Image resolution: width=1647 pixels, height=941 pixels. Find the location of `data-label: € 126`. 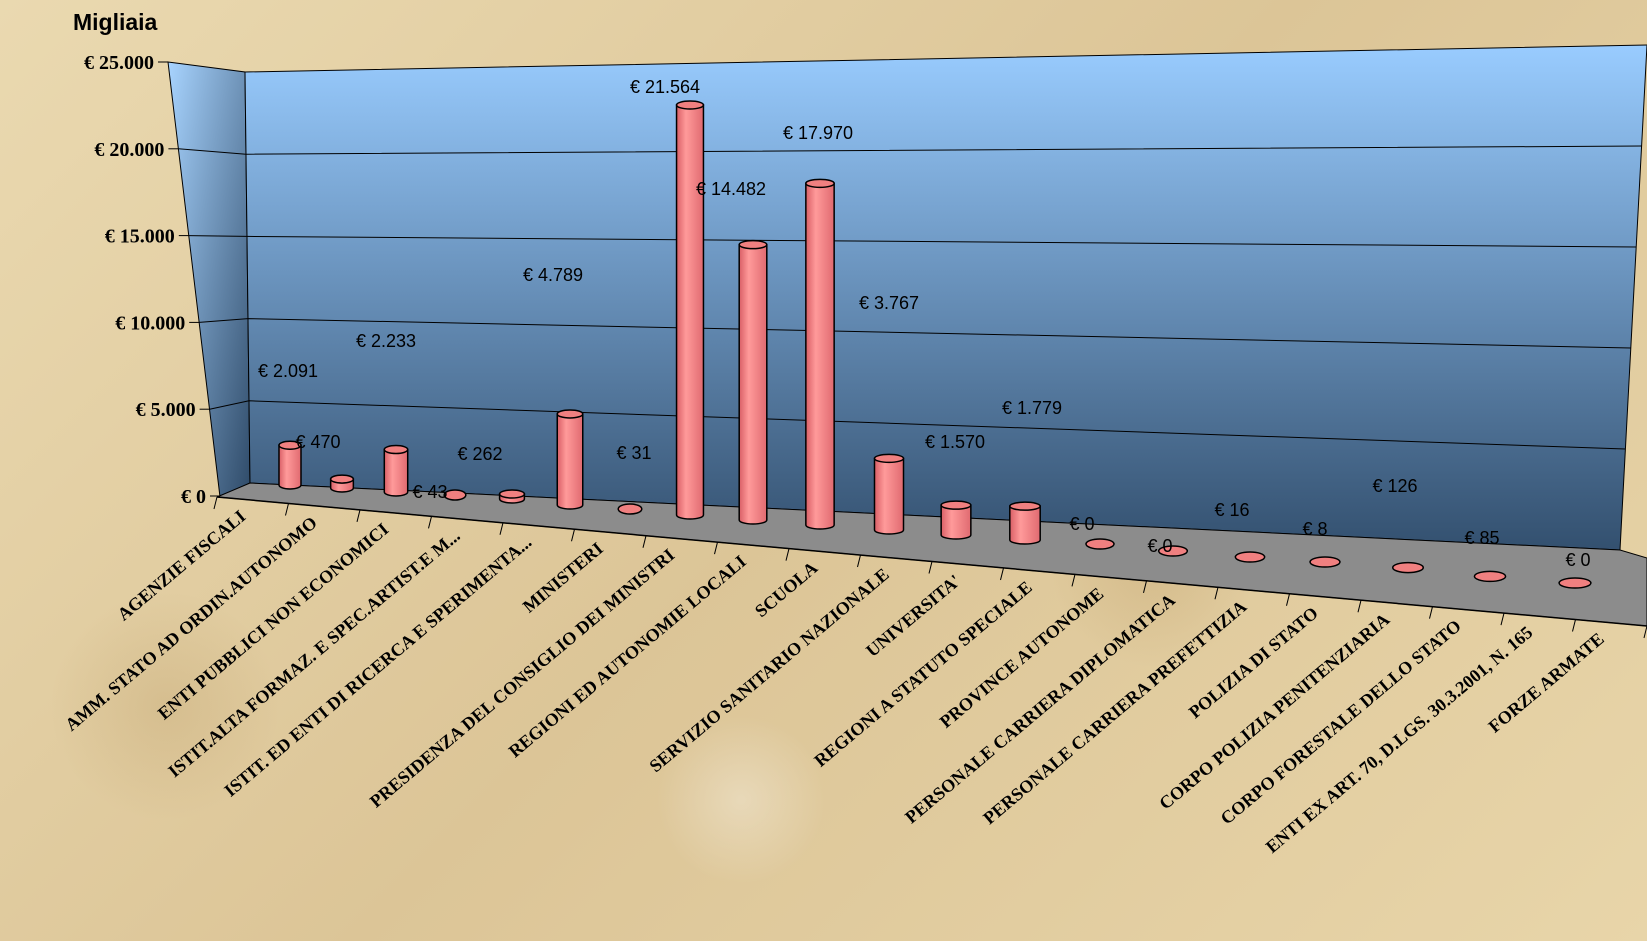

data-label: € 126 is located at coordinates (1394, 486).